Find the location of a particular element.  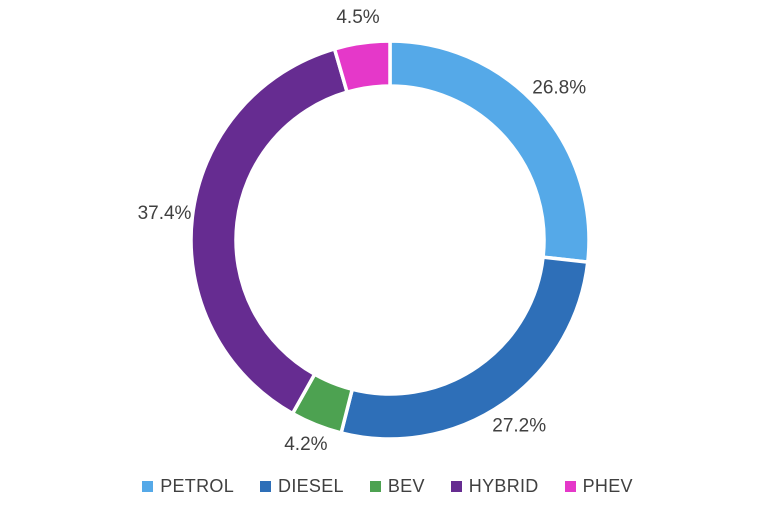

legend-item-petrol: PETROL is located at coordinates (188, 486).